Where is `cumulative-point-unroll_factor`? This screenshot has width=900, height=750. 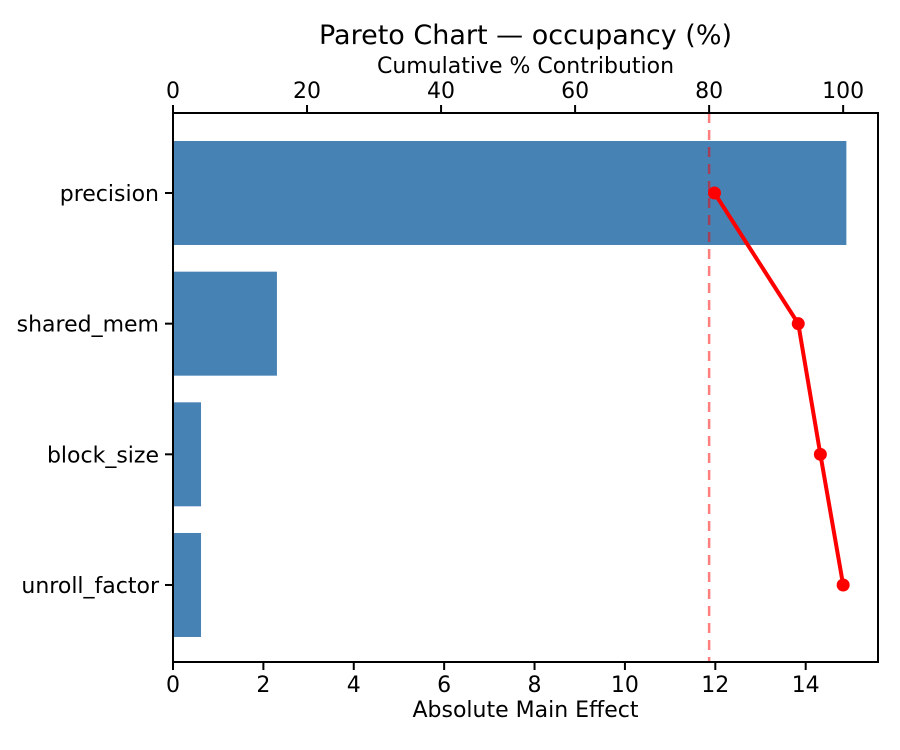 cumulative-point-unroll_factor is located at coordinates (843, 585).